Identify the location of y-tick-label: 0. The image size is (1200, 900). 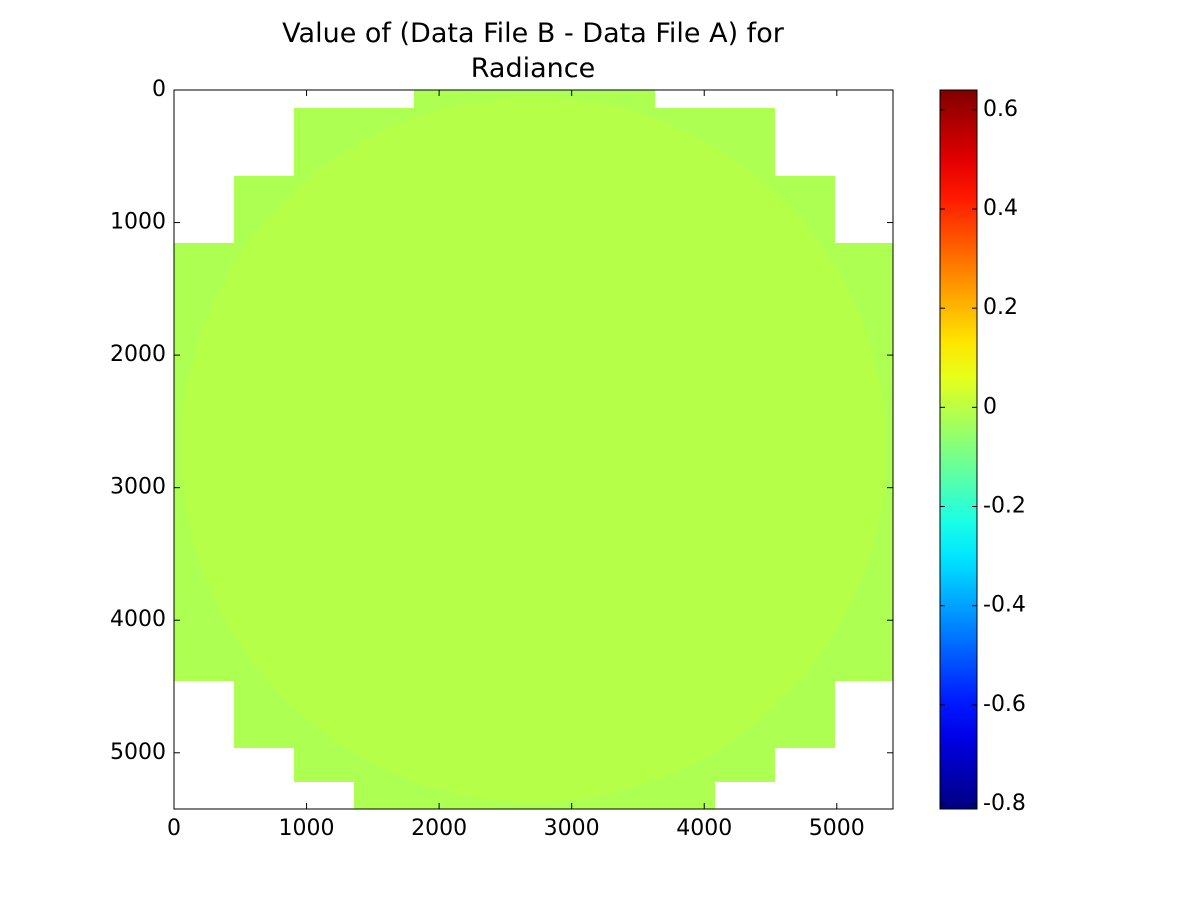
(159, 89).